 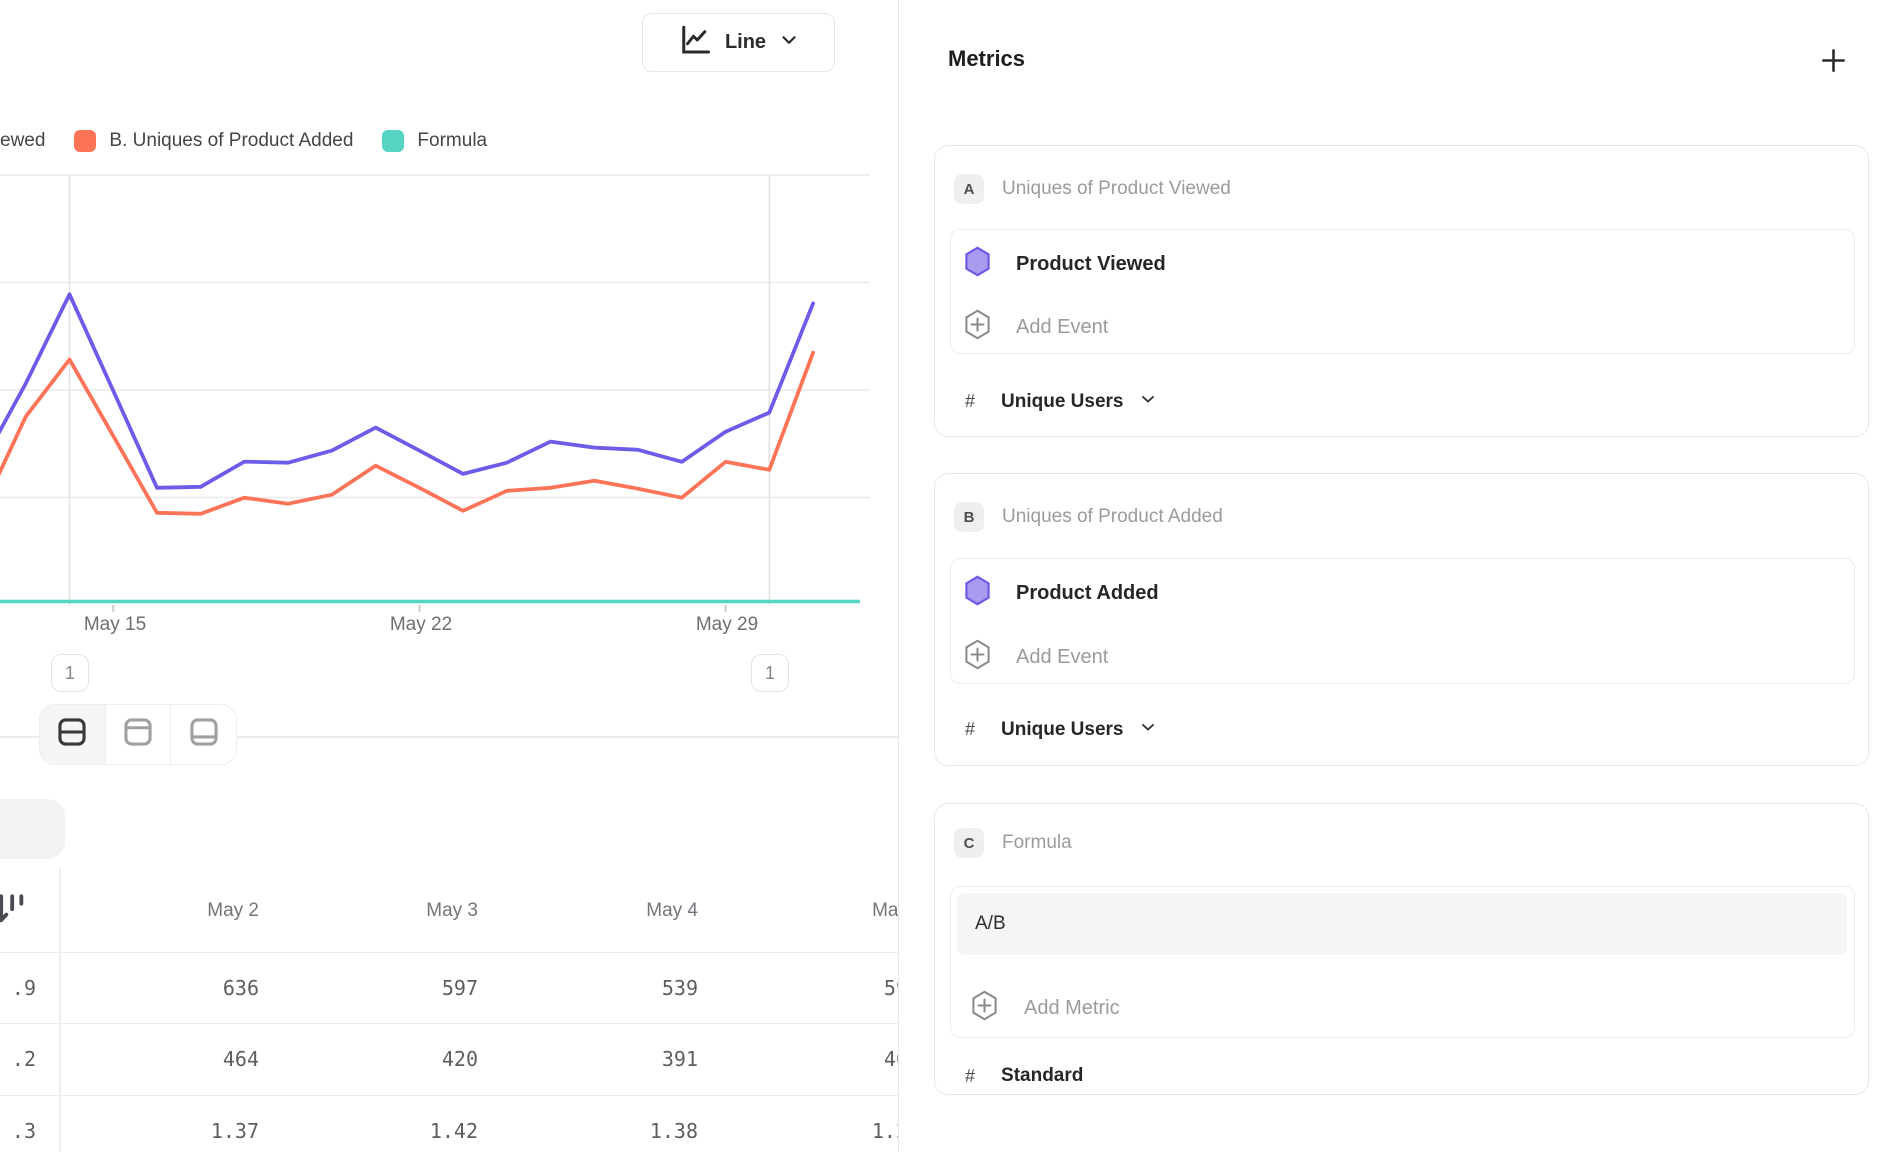 What do you see at coordinates (1037, 842) in the screenshot?
I see `metric-card-title: Formula` at bounding box center [1037, 842].